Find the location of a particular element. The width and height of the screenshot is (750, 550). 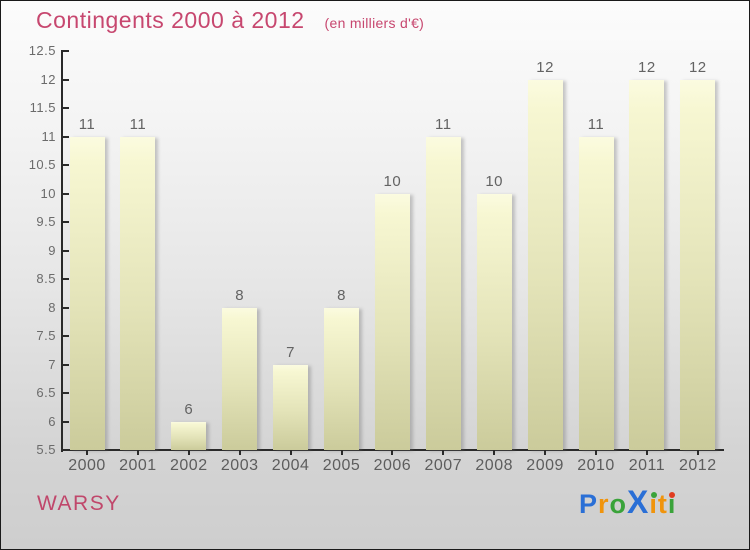

x-axis-tick-label: 2003 is located at coordinates (239, 465).